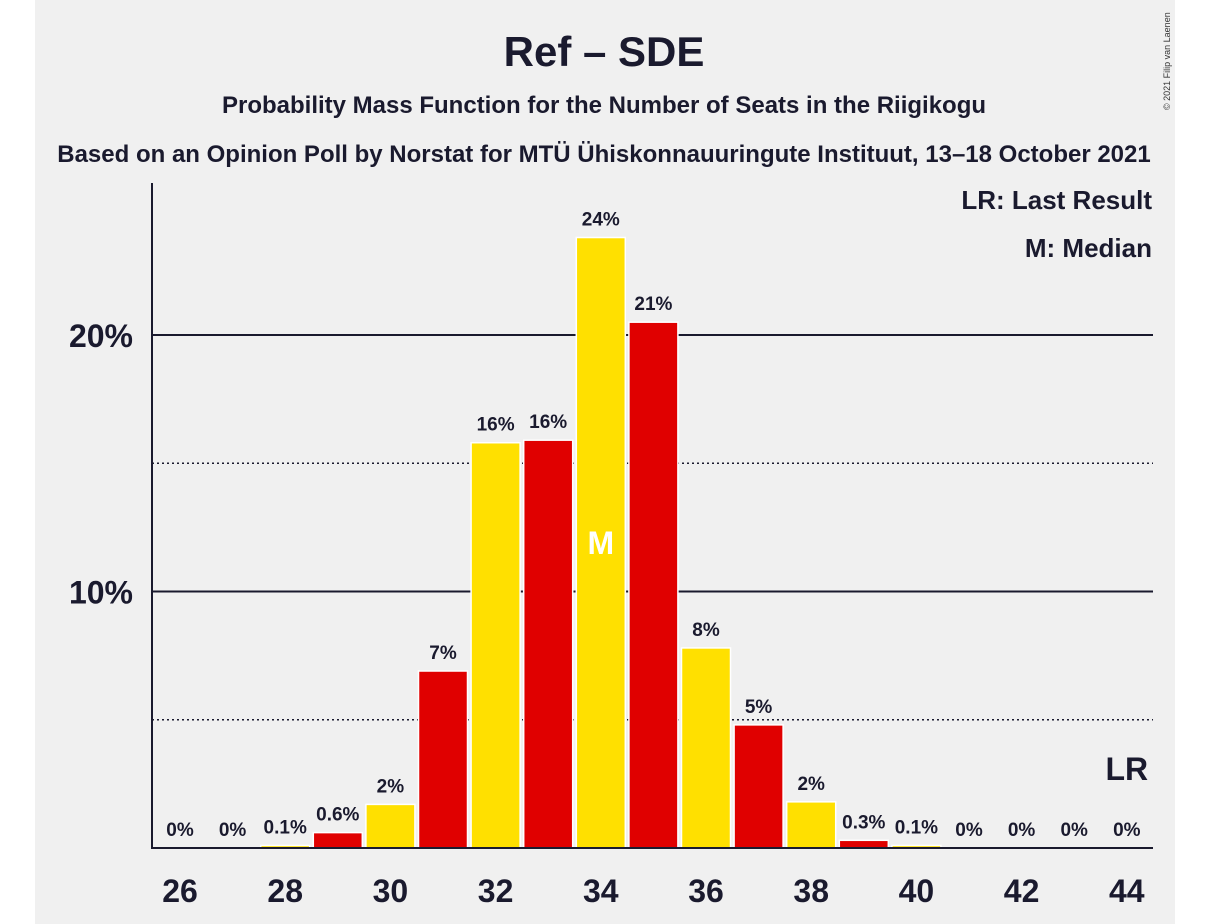 The width and height of the screenshot is (1208, 924). I want to click on x-tick-label: 40, so click(917, 891).